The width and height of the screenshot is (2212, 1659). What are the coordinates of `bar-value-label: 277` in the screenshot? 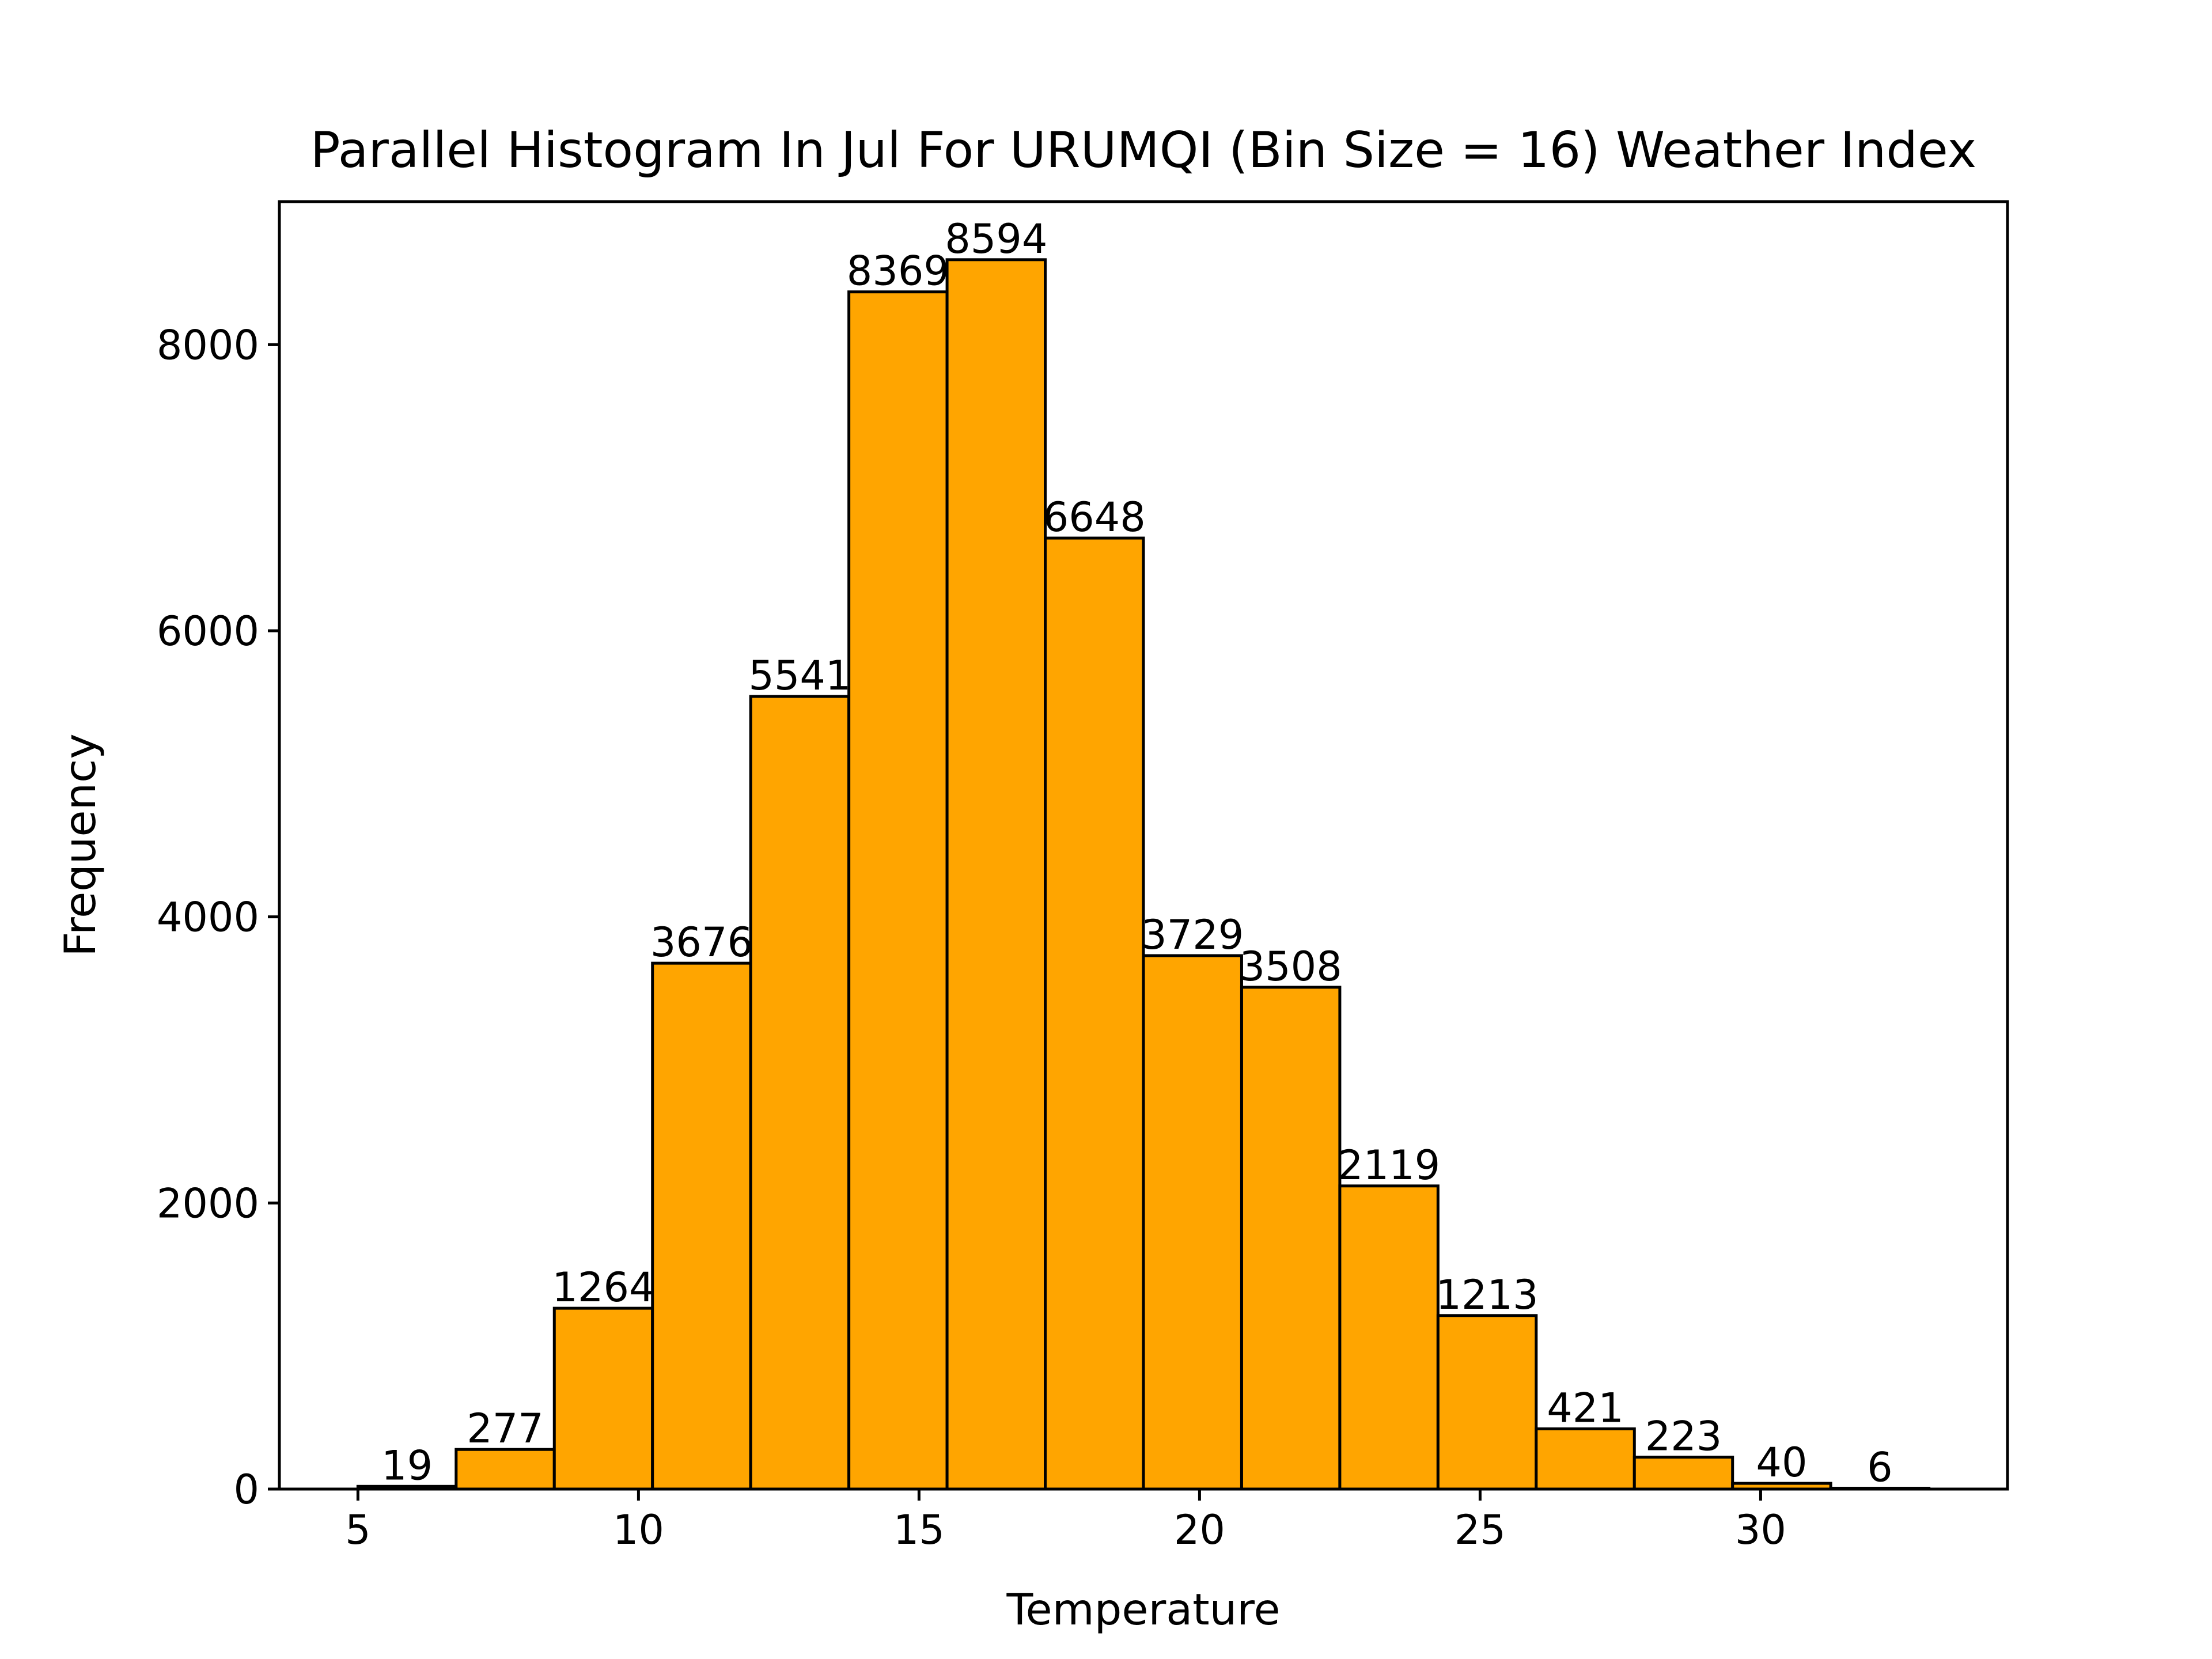 It's located at (505, 1428).